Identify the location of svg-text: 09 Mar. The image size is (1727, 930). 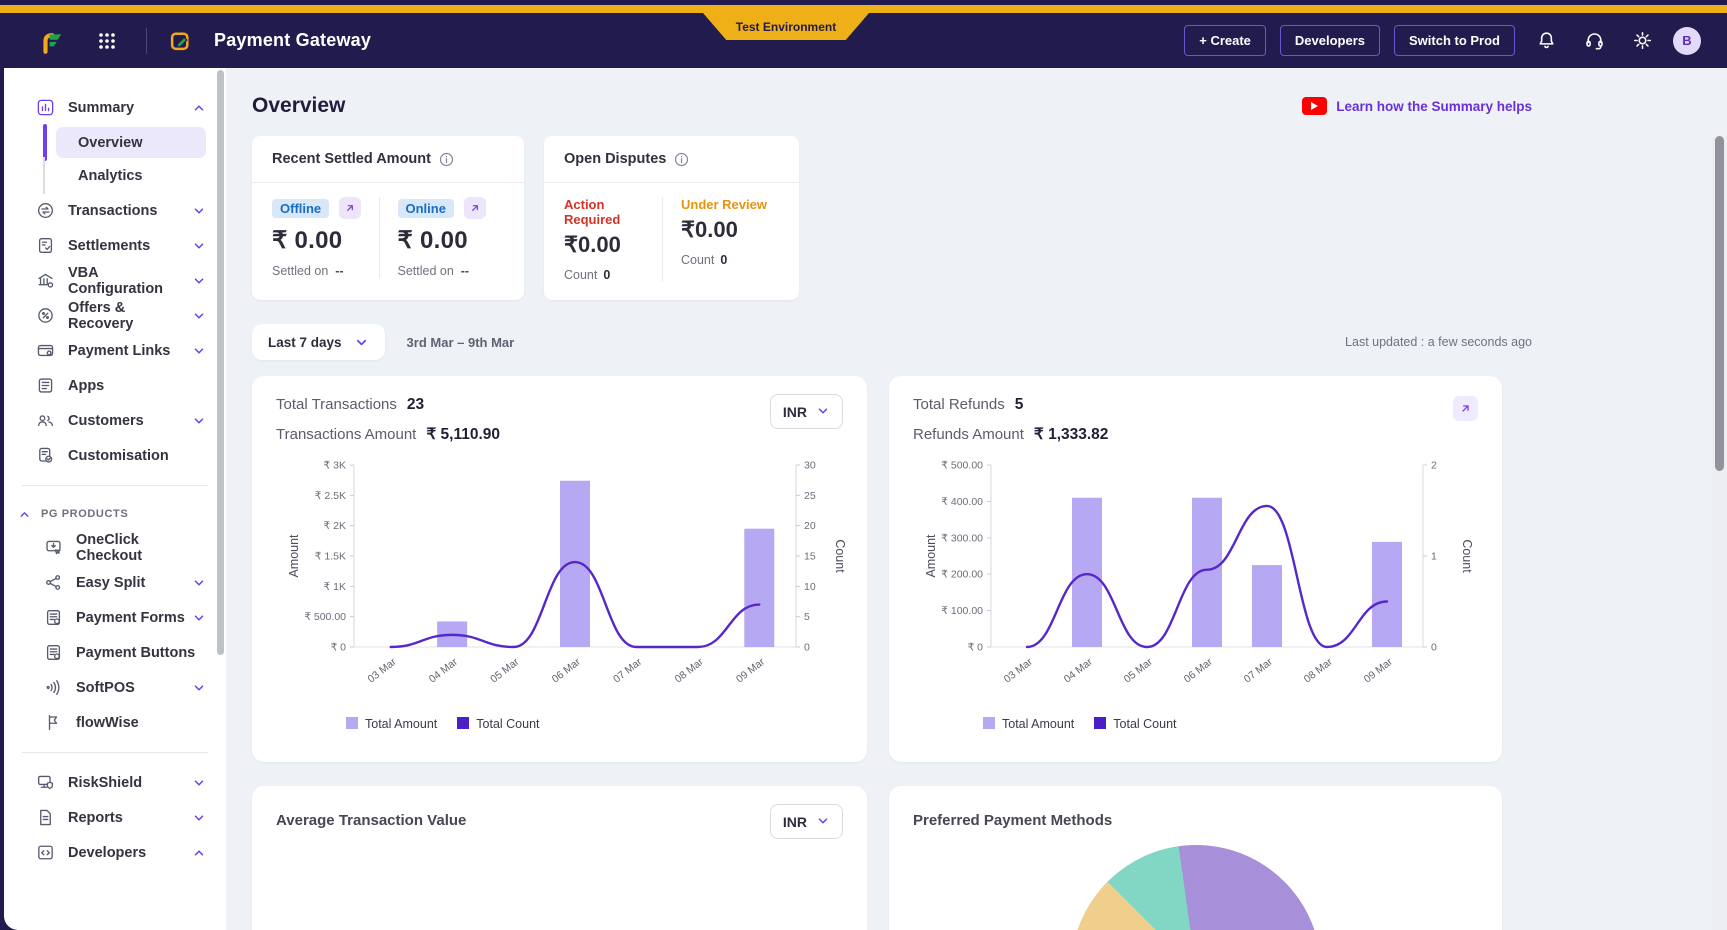
(751, 671).